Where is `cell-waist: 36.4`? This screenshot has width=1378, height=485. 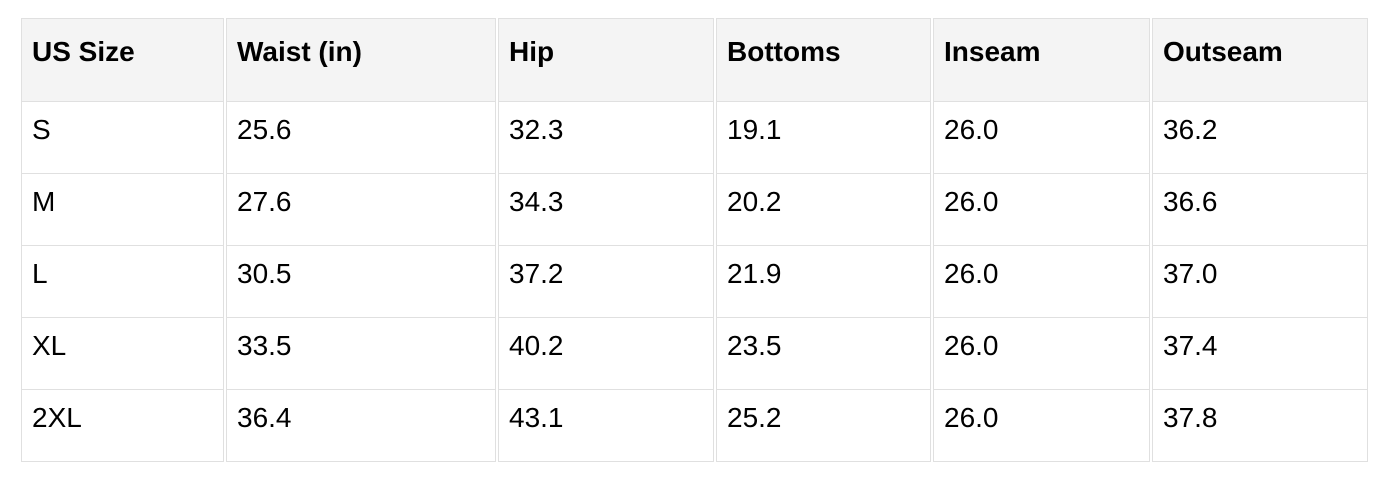 cell-waist: 36.4 is located at coordinates (361, 426).